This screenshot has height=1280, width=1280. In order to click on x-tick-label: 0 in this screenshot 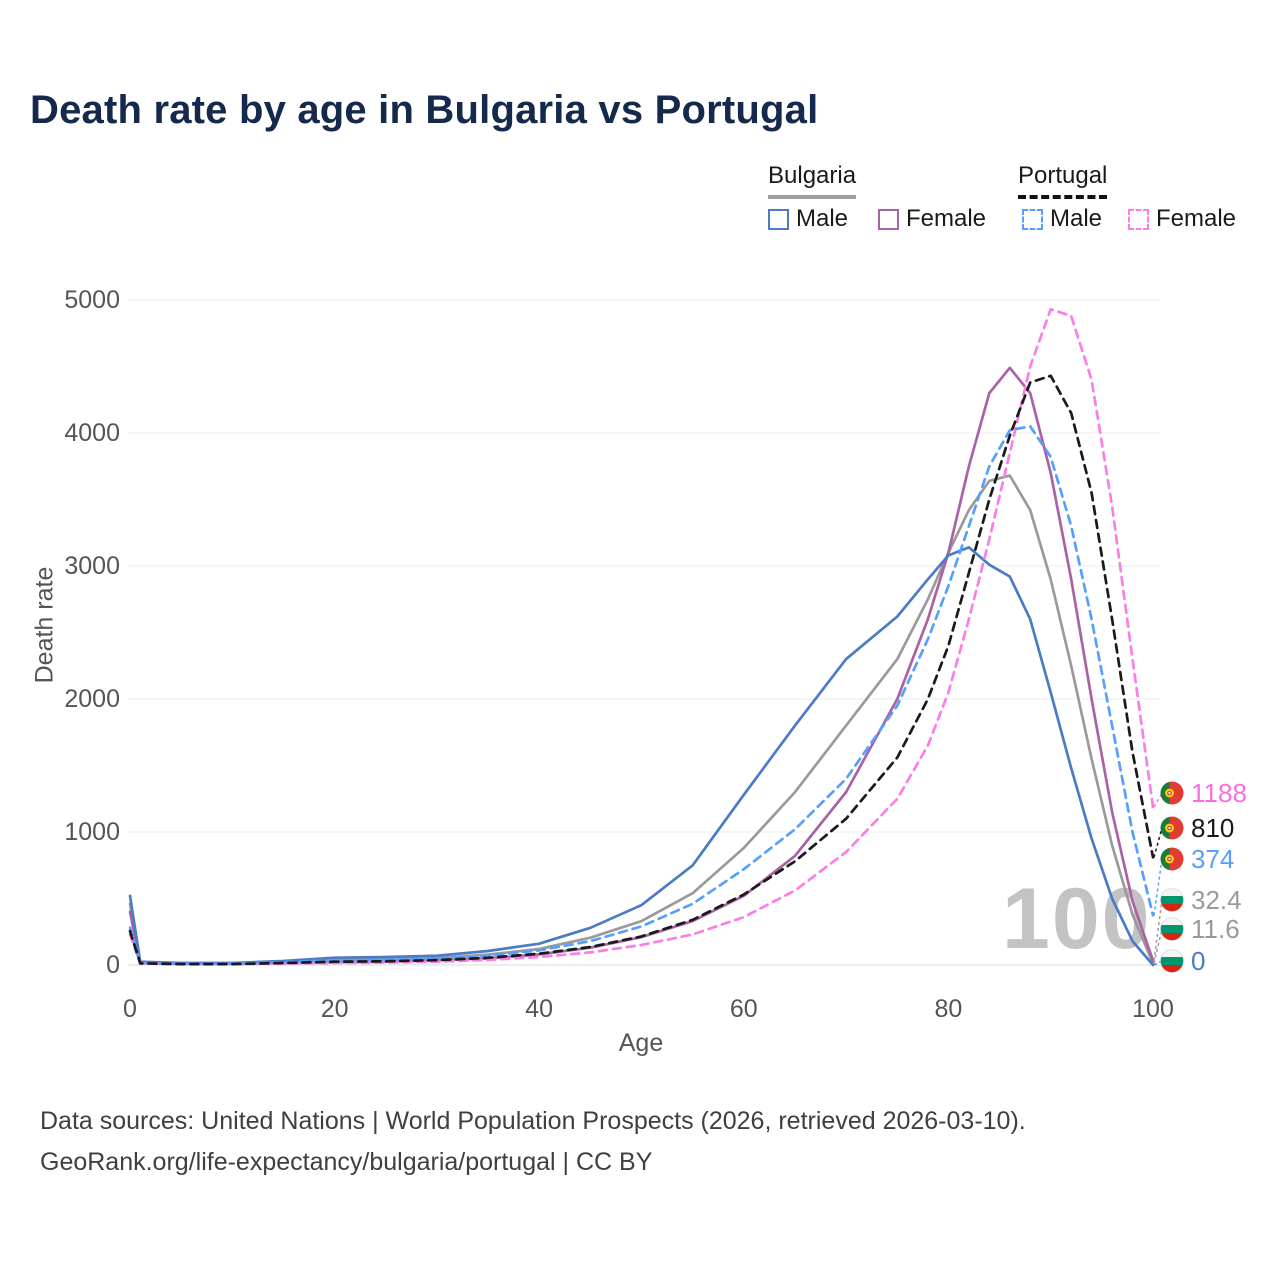, I will do `click(130, 1009)`.